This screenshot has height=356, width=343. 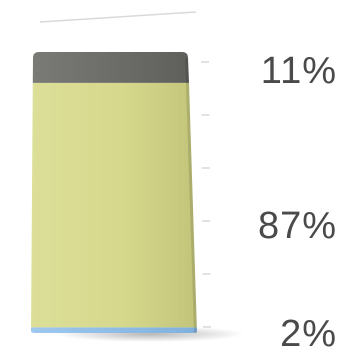 What do you see at coordinates (308, 334) in the screenshot?
I see `data-label-0: 2%` at bounding box center [308, 334].